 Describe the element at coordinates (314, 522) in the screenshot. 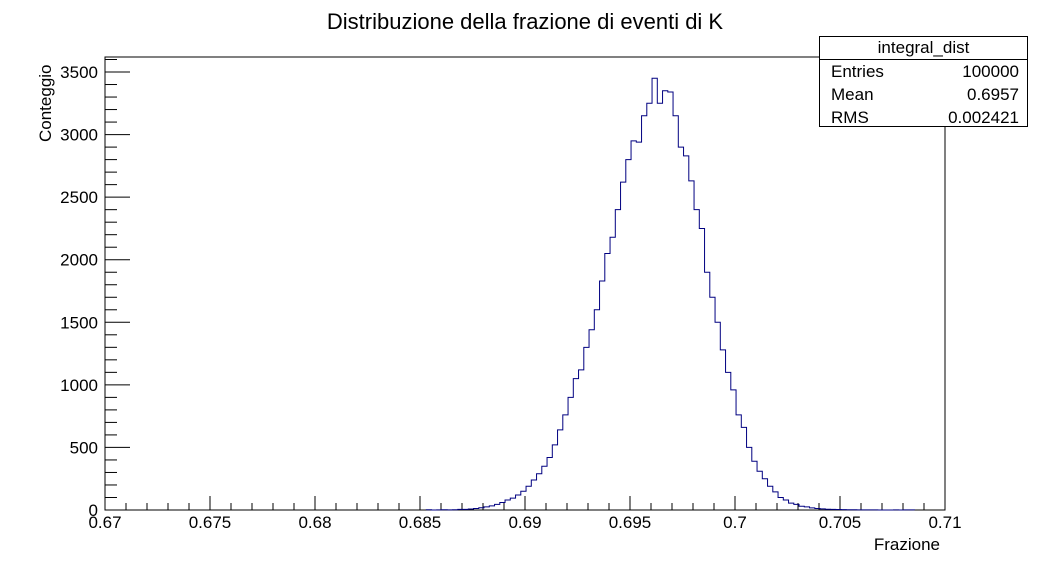

I see `x-tick-label: 0.68` at that location.